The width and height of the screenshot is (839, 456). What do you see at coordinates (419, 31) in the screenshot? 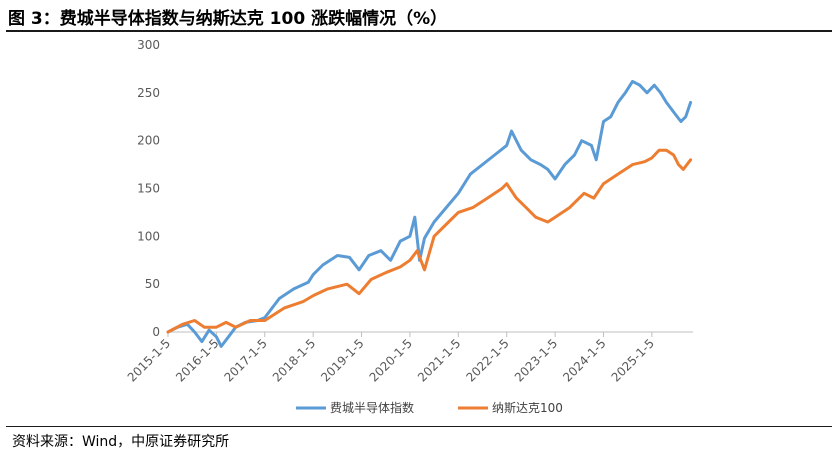
I see `title-divider` at bounding box center [419, 31].